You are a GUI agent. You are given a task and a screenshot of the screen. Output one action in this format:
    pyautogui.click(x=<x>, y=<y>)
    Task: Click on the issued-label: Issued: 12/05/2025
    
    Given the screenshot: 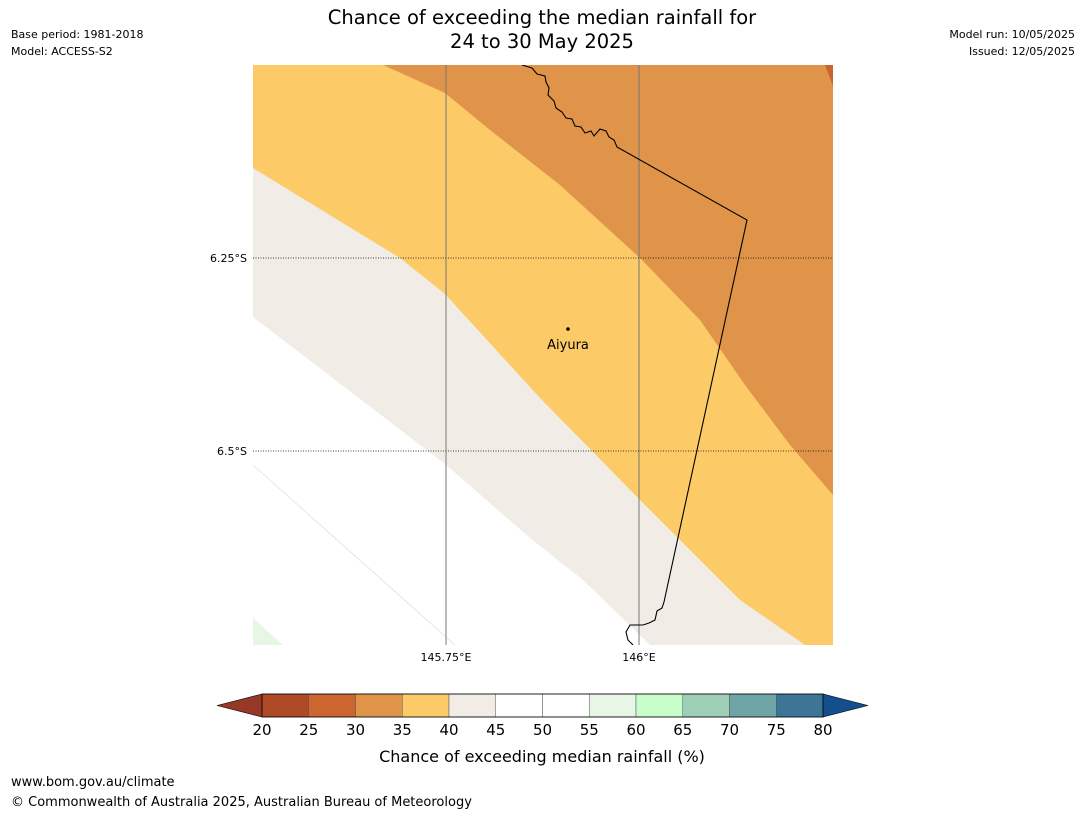 What is the action you would take?
    pyautogui.click(x=1021, y=51)
    